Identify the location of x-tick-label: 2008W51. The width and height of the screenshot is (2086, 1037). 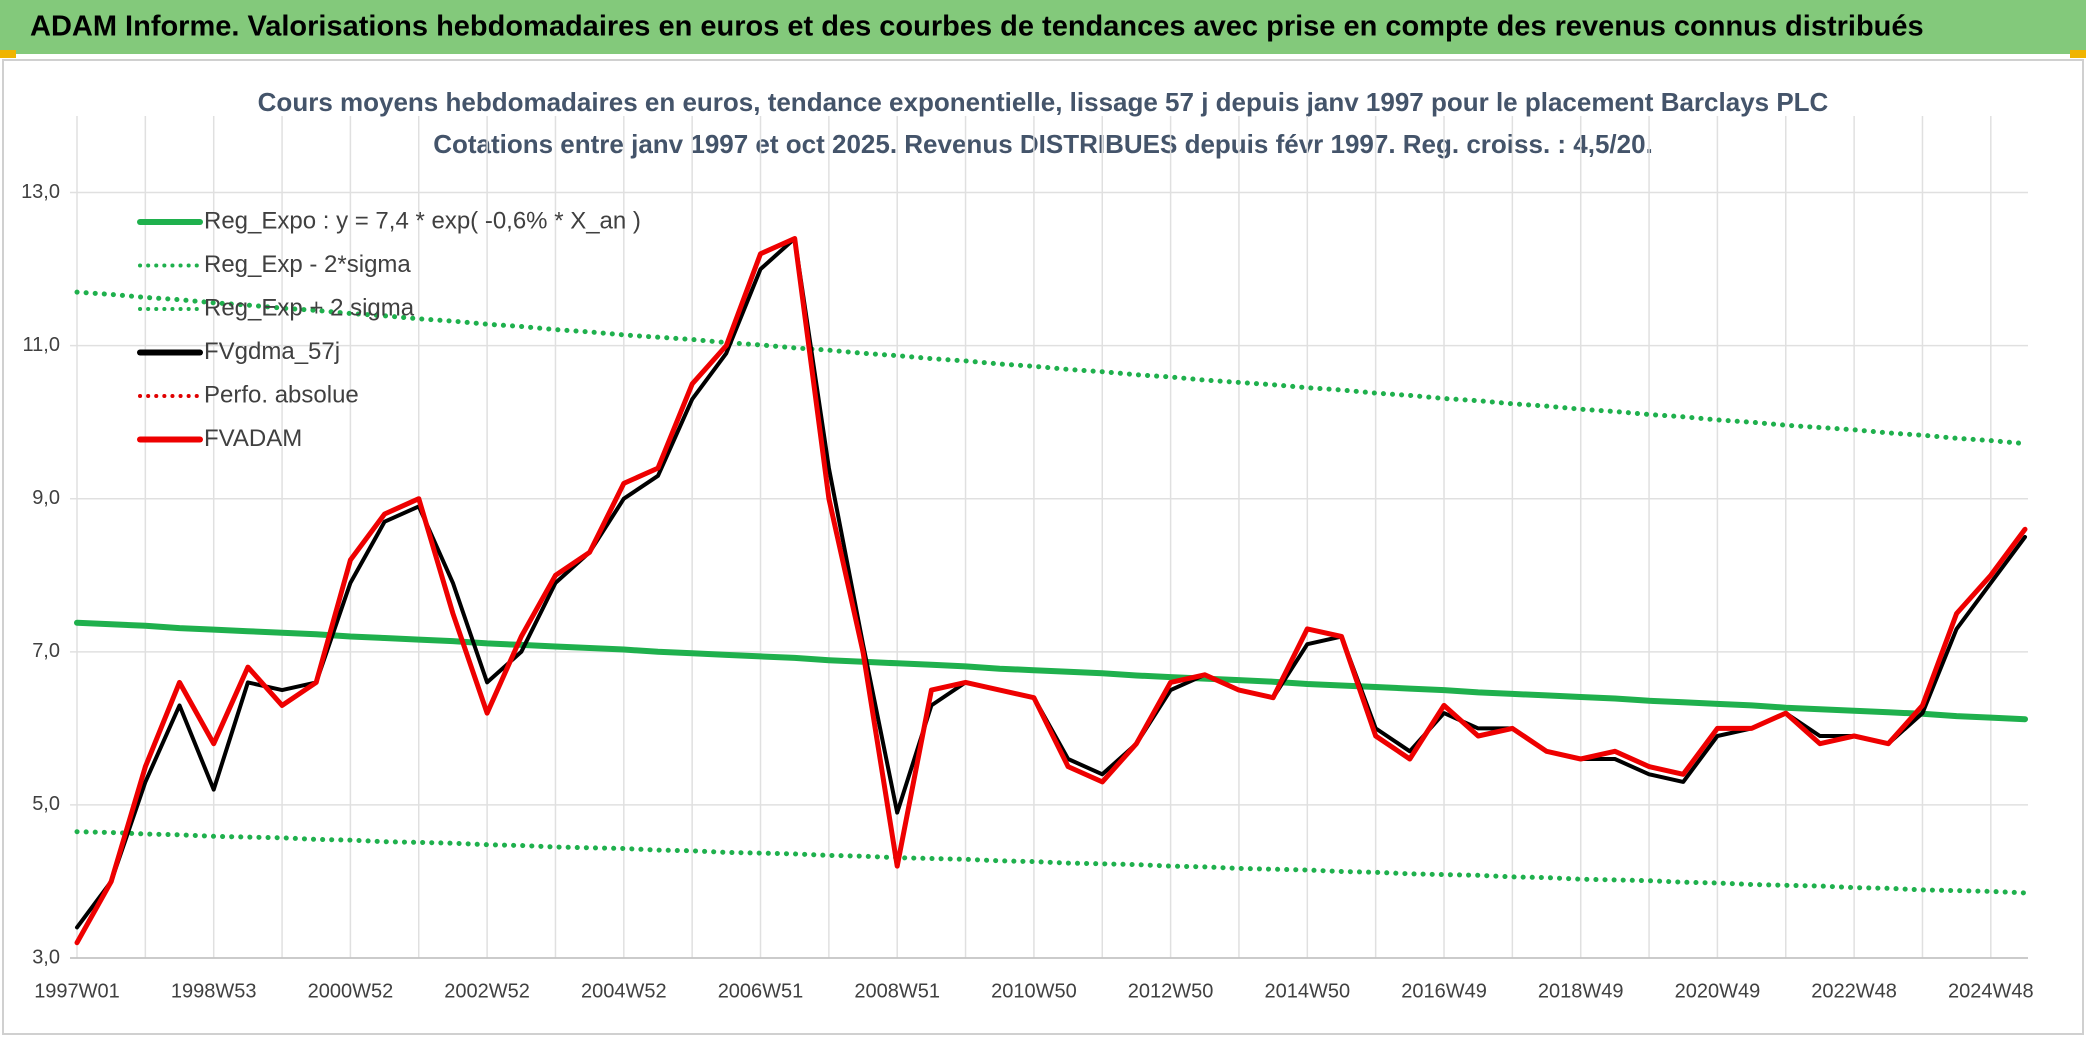
(897, 991).